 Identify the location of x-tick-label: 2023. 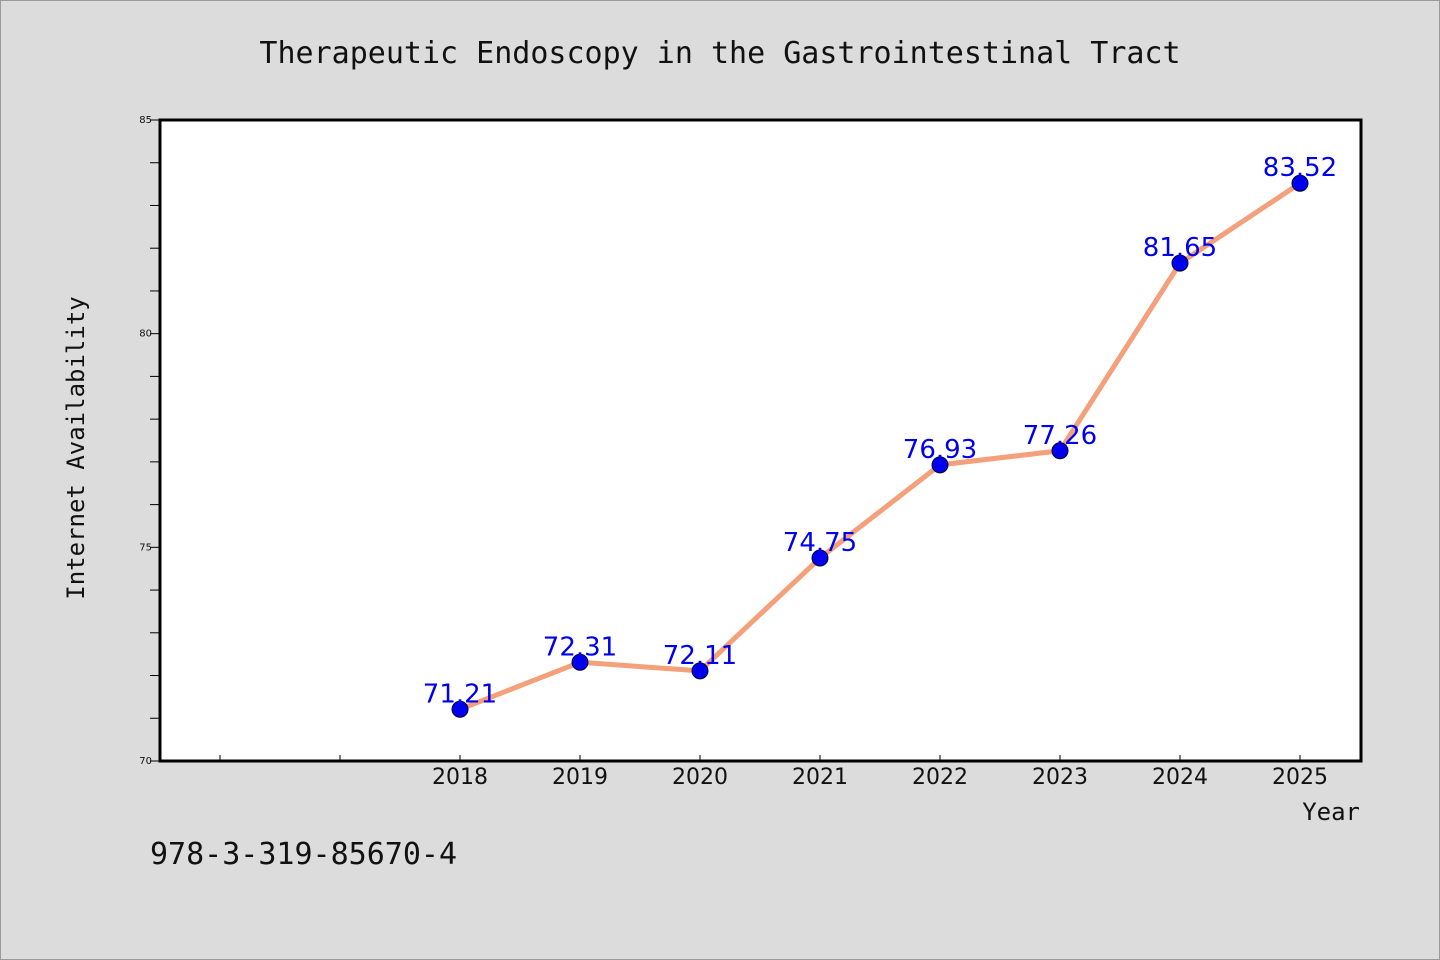
(1060, 777).